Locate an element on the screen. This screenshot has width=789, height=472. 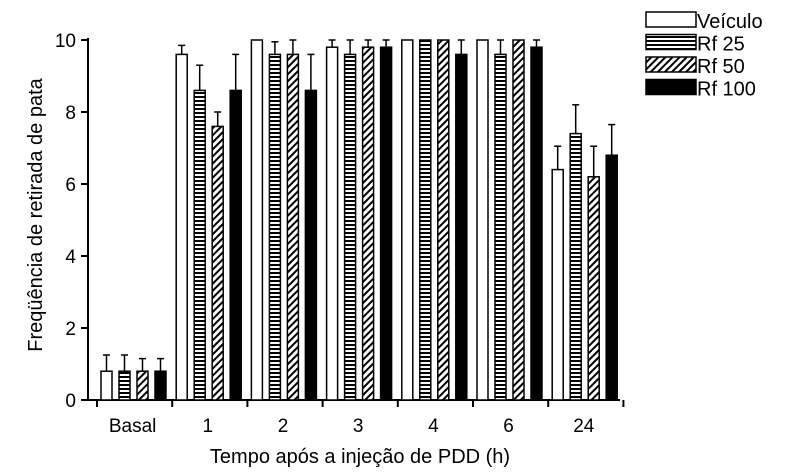
x-tick-label-6: 24 is located at coordinates (584, 426).